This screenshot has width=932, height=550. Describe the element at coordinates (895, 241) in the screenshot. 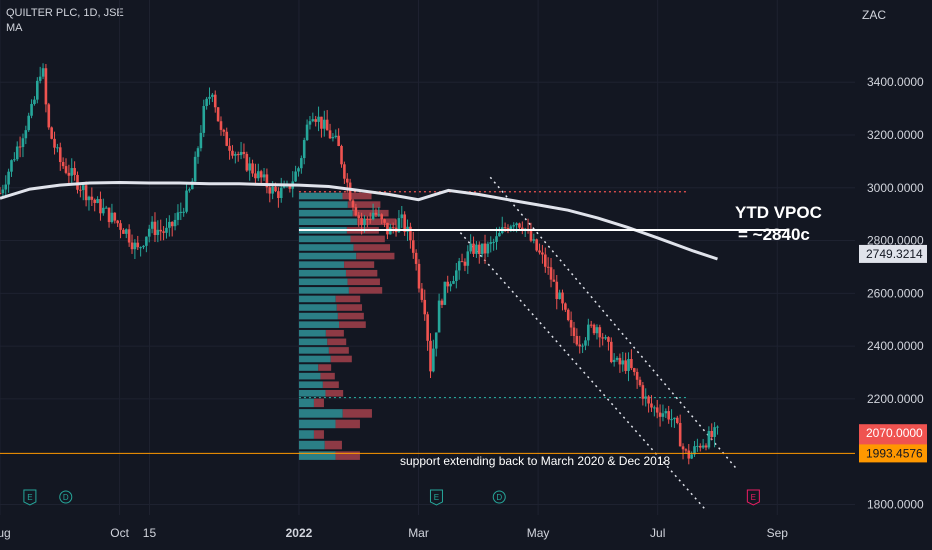

I see `price-tick-label: 2800.0000` at that location.